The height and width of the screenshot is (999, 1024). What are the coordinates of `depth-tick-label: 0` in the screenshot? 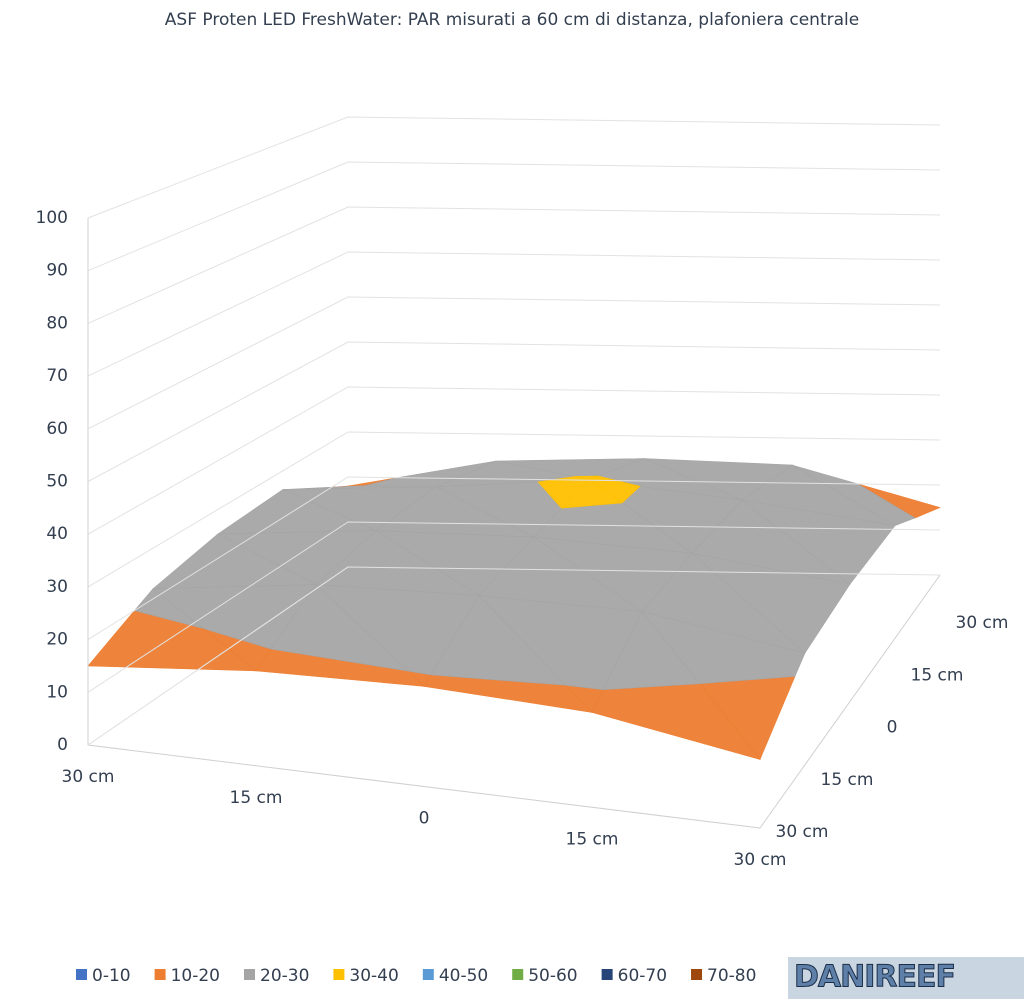 It's located at (892, 728).